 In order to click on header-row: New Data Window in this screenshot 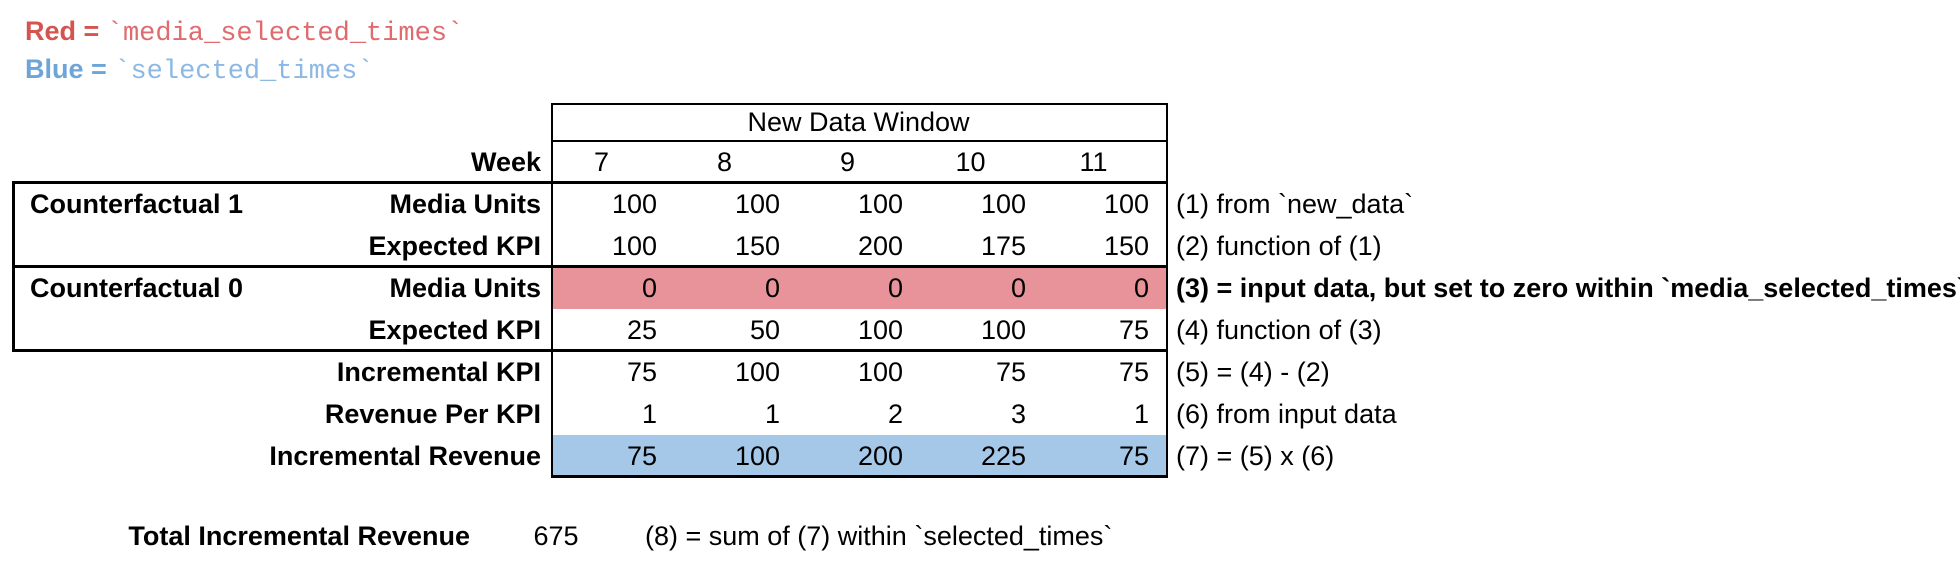, I will do `click(980, 122)`.